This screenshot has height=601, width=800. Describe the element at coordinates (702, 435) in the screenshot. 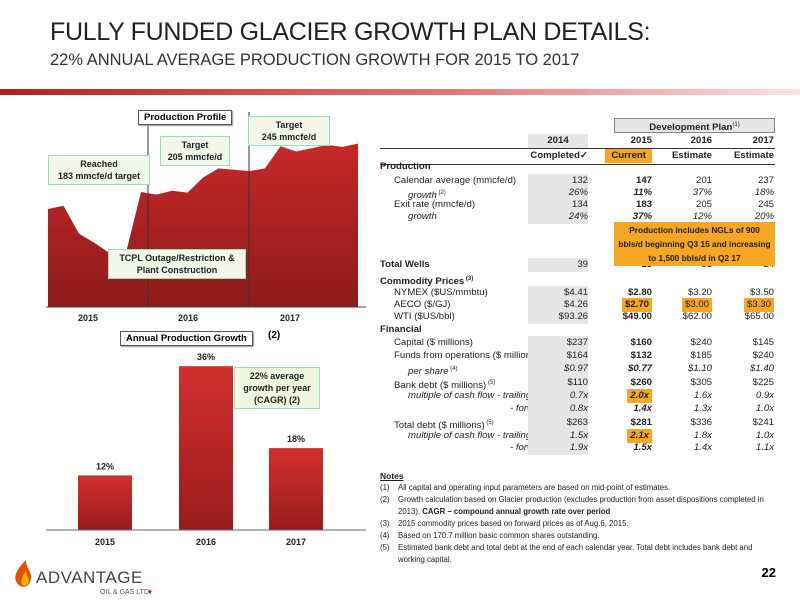

I see `row-value: 1.8x` at that location.